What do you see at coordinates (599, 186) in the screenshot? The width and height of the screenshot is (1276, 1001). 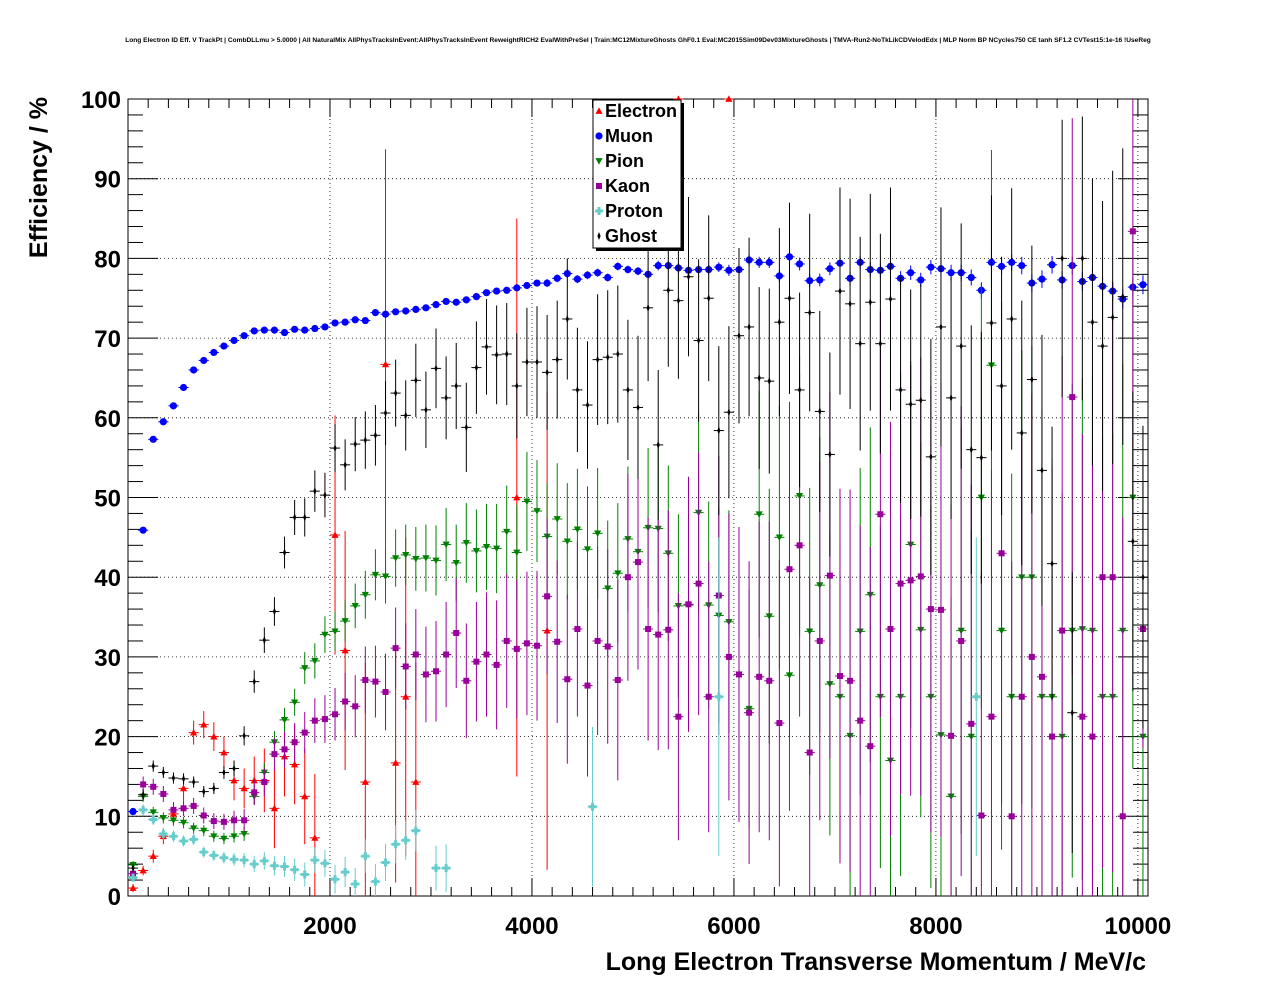 I see `legend-marker-kaon` at bounding box center [599, 186].